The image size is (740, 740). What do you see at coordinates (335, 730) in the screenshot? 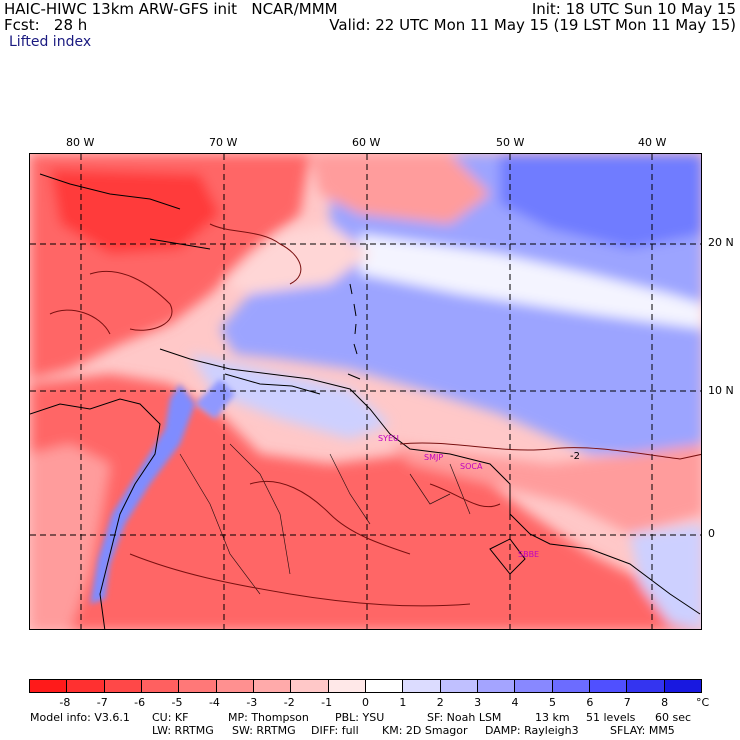
I see `model-info-diff: DIFF: full` at bounding box center [335, 730].